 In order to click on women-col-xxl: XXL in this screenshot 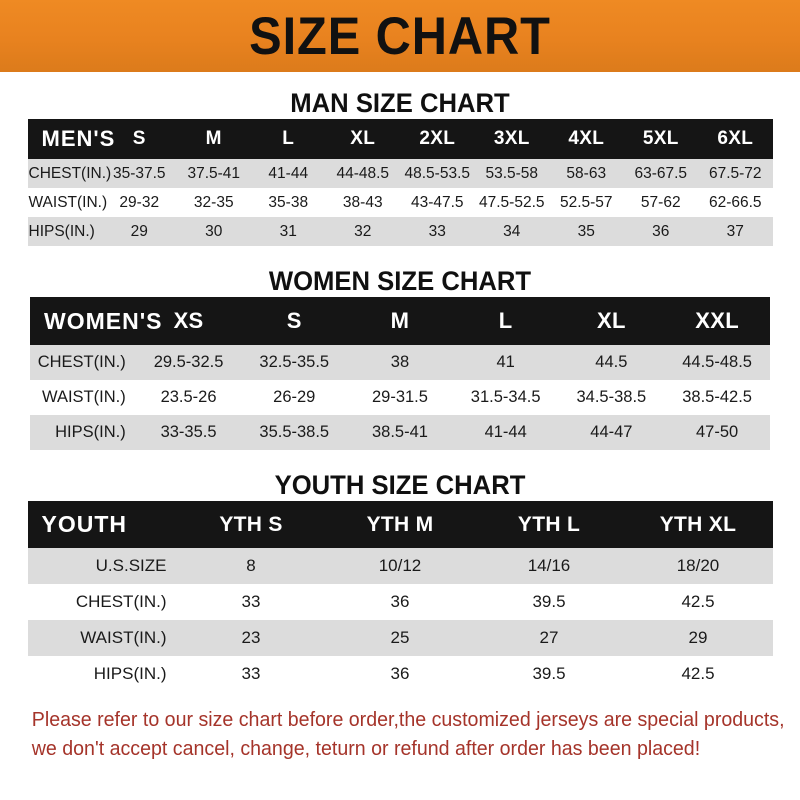, I will do `click(717, 321)`.